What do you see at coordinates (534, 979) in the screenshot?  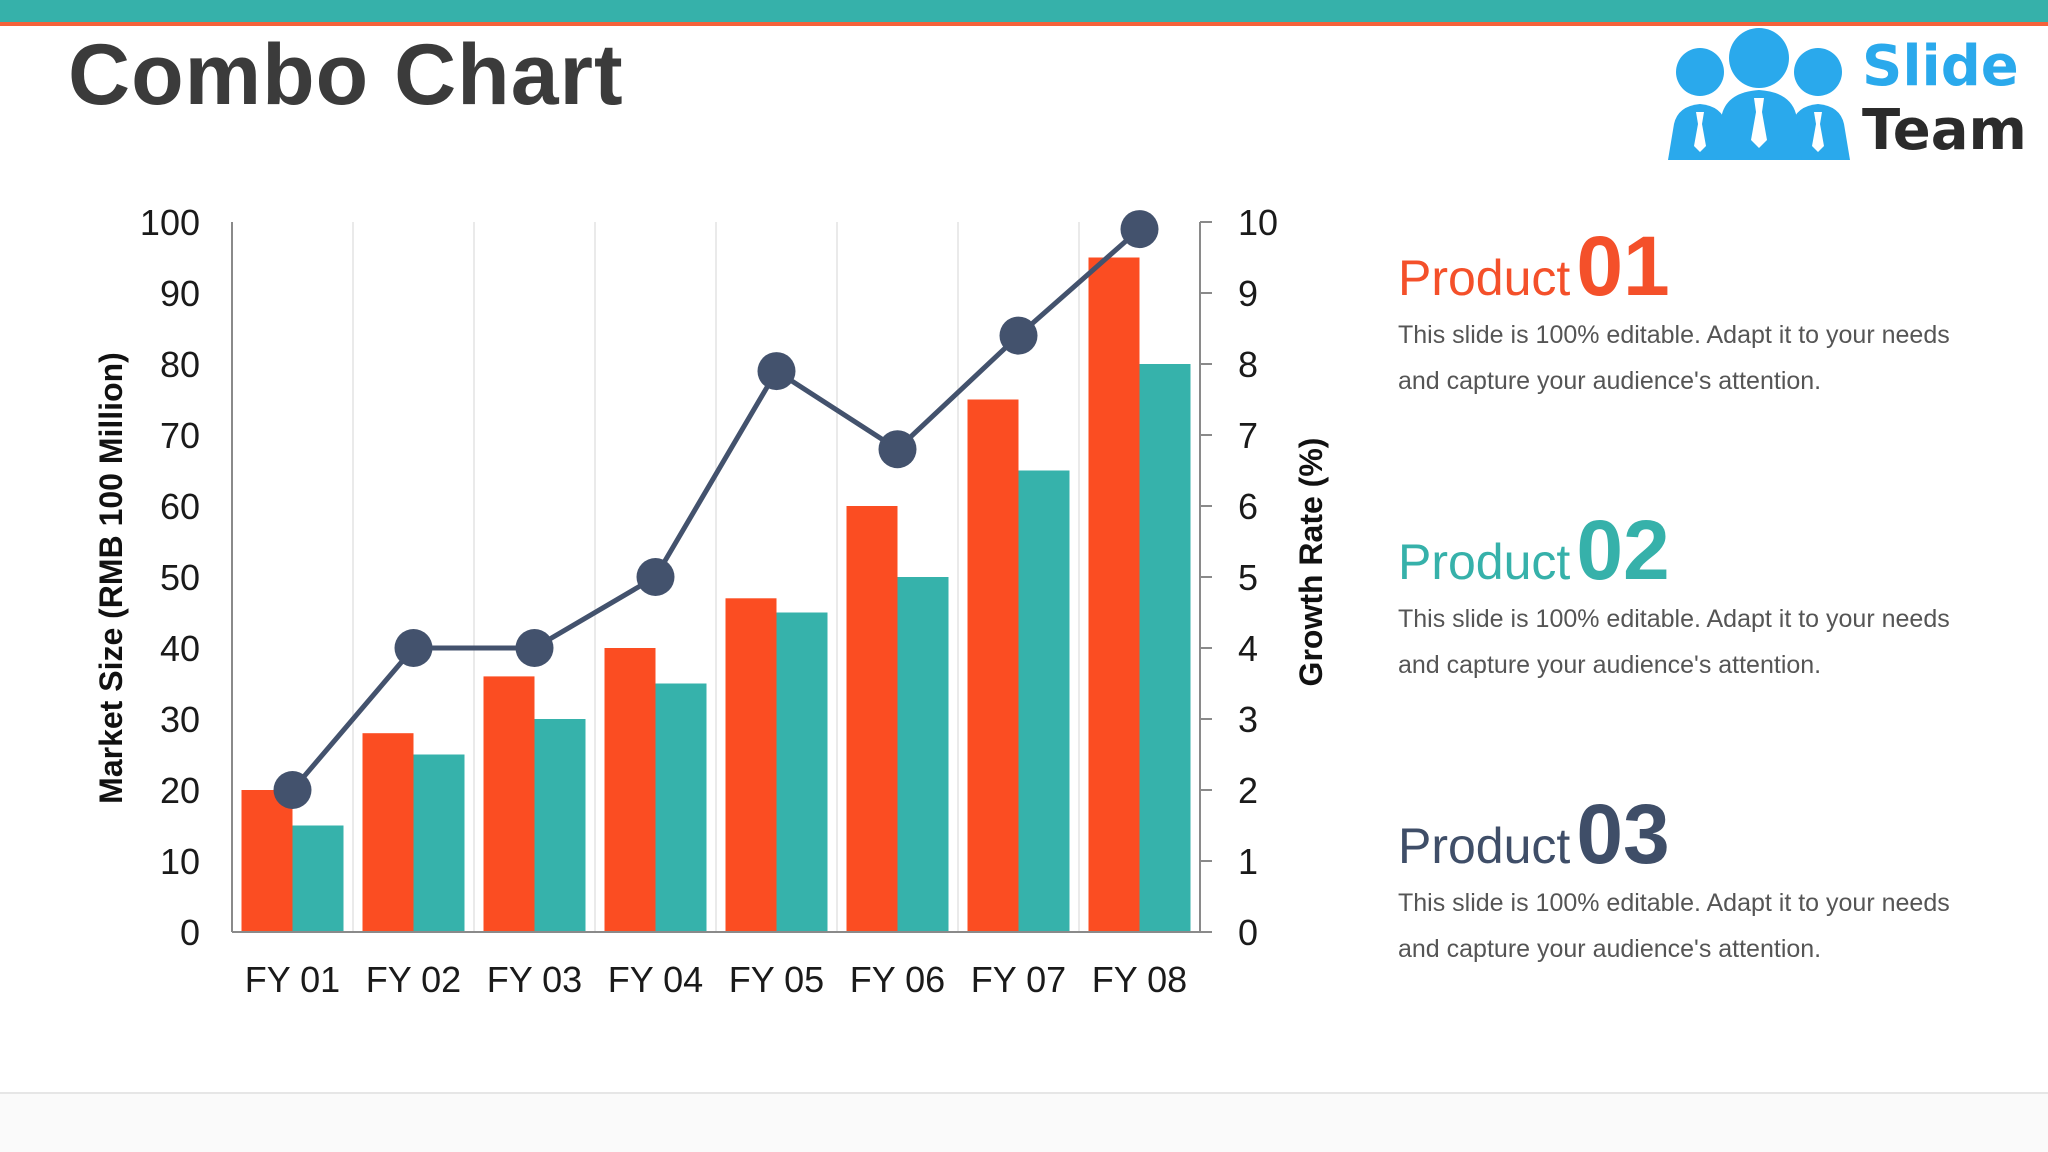 I see `category-label: FY 03` at bounding box center [534, 979].